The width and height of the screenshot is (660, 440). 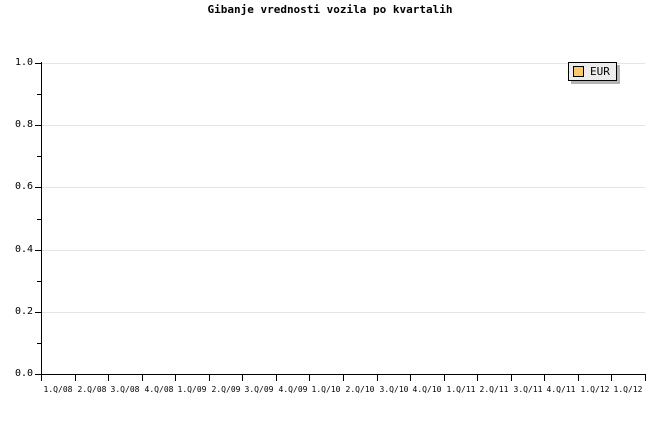 I want to click on y-axis-line, so click(x=41, y=218).